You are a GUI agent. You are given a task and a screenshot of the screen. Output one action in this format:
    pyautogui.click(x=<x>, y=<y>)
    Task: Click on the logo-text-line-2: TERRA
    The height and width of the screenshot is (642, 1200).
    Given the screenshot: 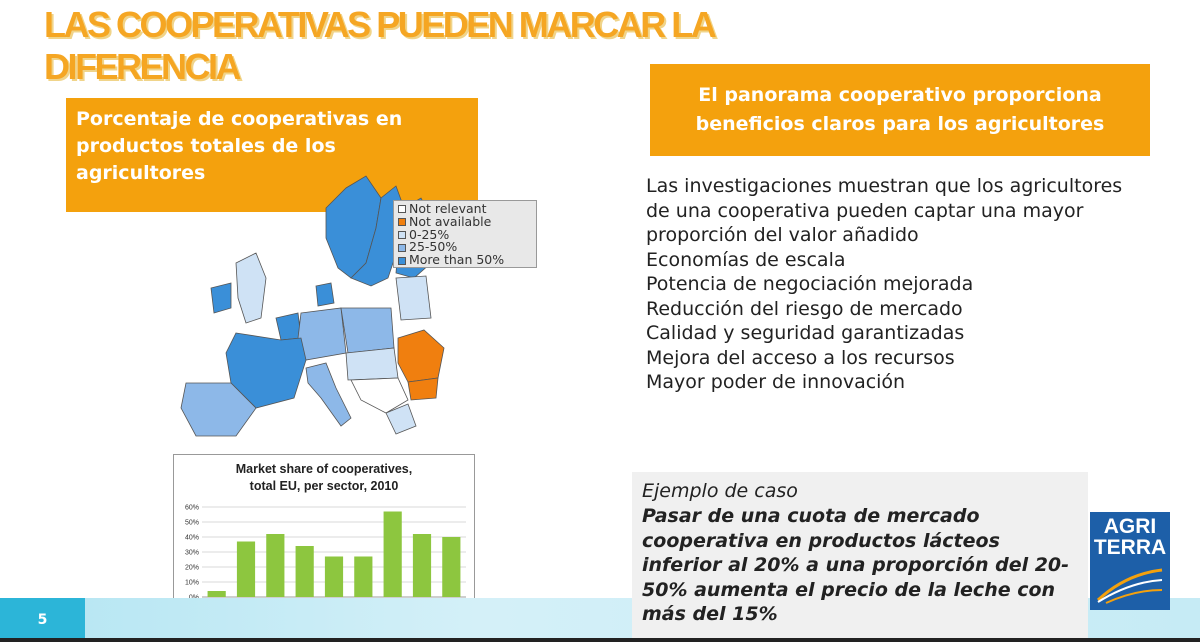 What is the action you would take?
    pyautogui.click(x=1130, y=547)
    